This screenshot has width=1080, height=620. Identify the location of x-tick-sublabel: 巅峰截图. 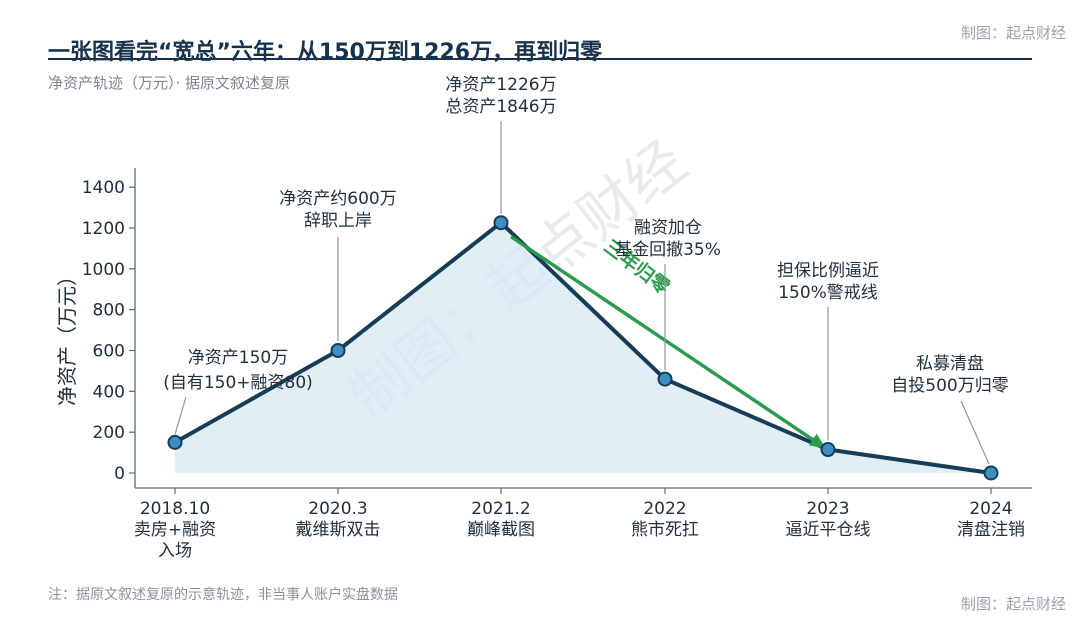
(501, 530).